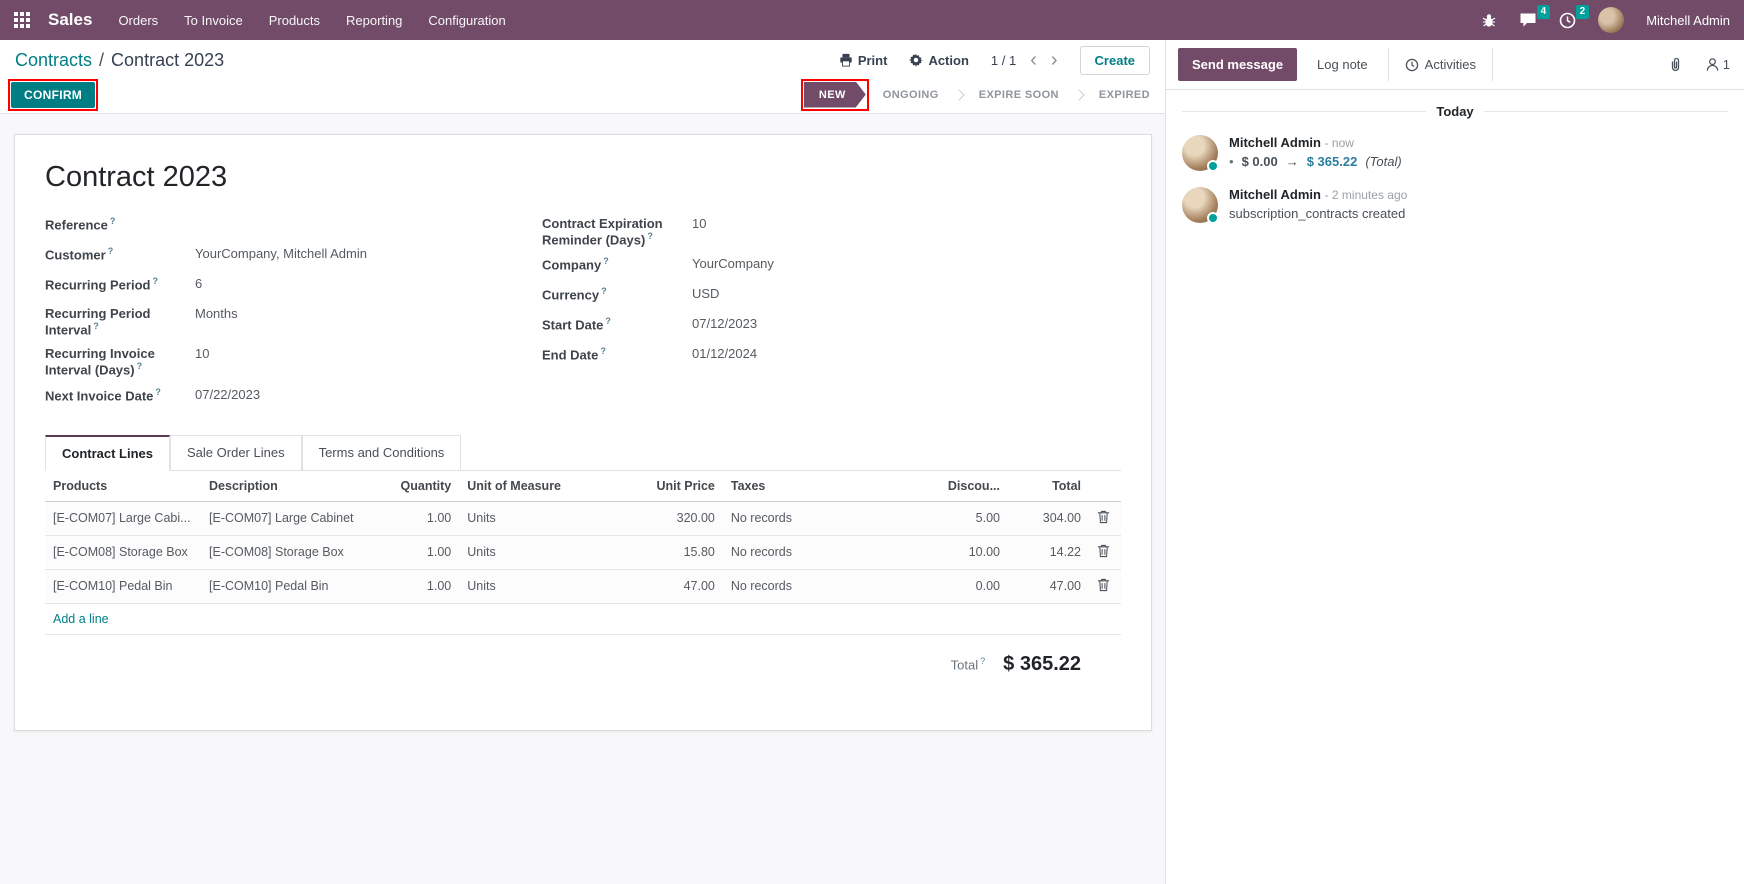 This screenshot has height=884, width=1744. Describe the element at coordinates (80, 224) in the screenshot. I see `field-reference: Reference?` at that location.